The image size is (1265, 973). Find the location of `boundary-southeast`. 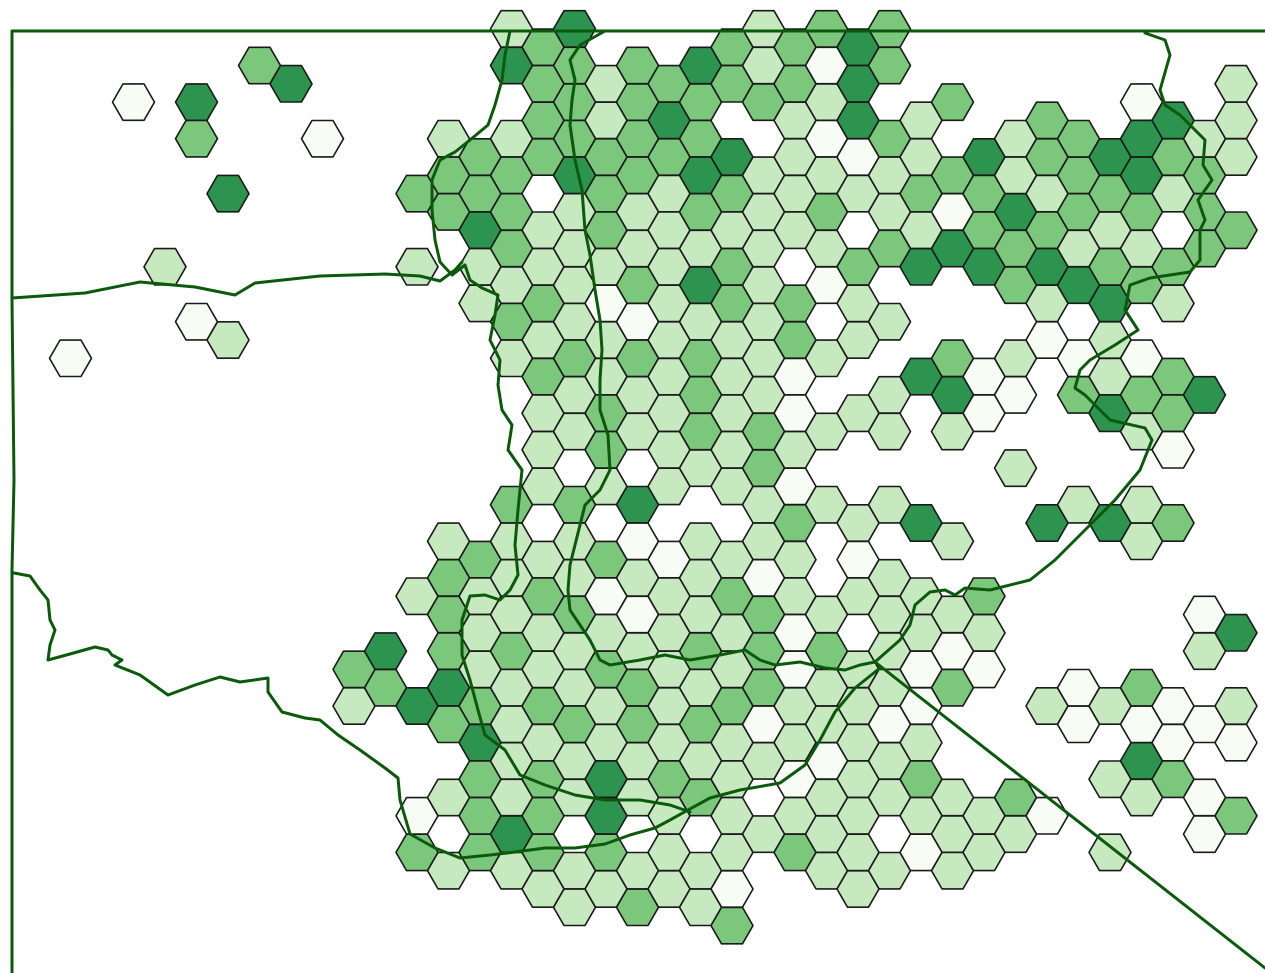

boundary-southeast is located at coordinates (1069, 815).